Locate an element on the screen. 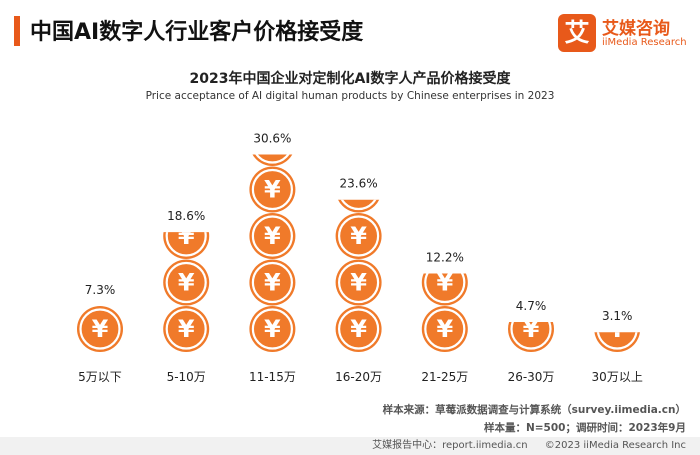 The width and height of the screenshot is (700, 455). value-label: 30.6% is located at coordinates (272, 139).